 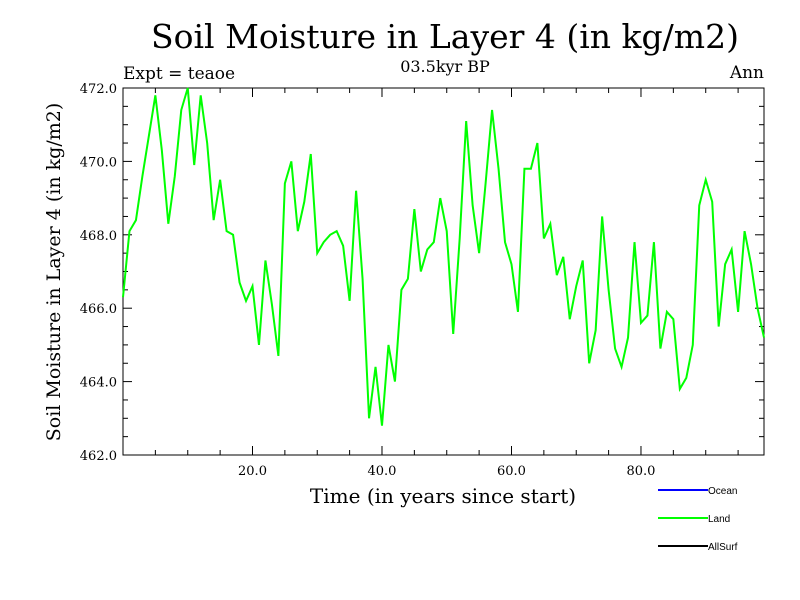 I want to click on legend: Ocean Land AllSurf, so click(x=698, y=519).